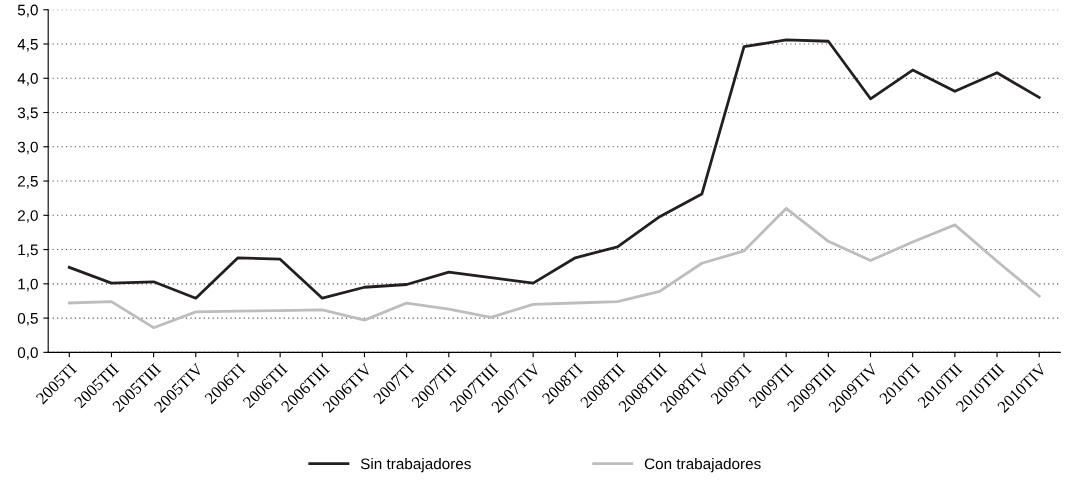 The height and width of the screenshot is (486, 1071). Describe the element at coordinates (28, 216) in the screenshot. I see `y-tick-label: 2,0` at that location.